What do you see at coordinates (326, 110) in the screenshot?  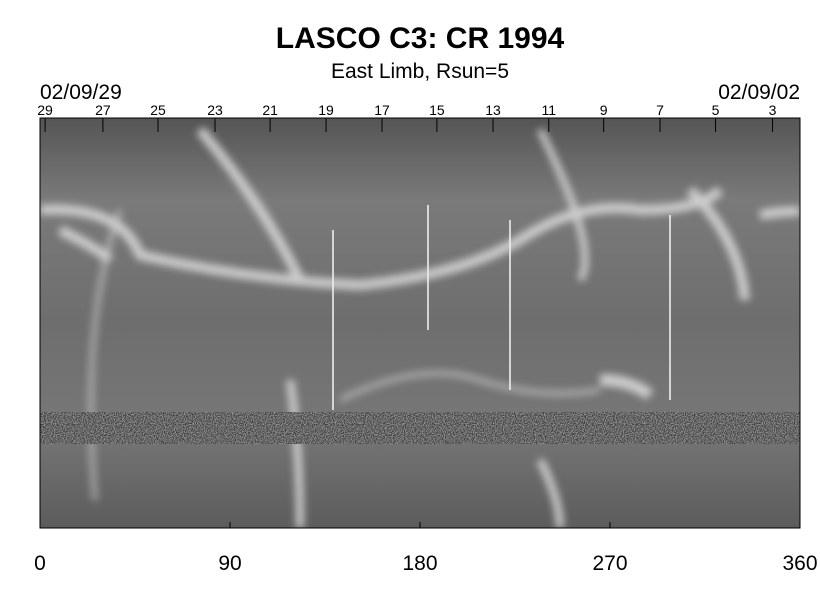 I see `top-tick-label: 19` at bounding box center [326, 110].